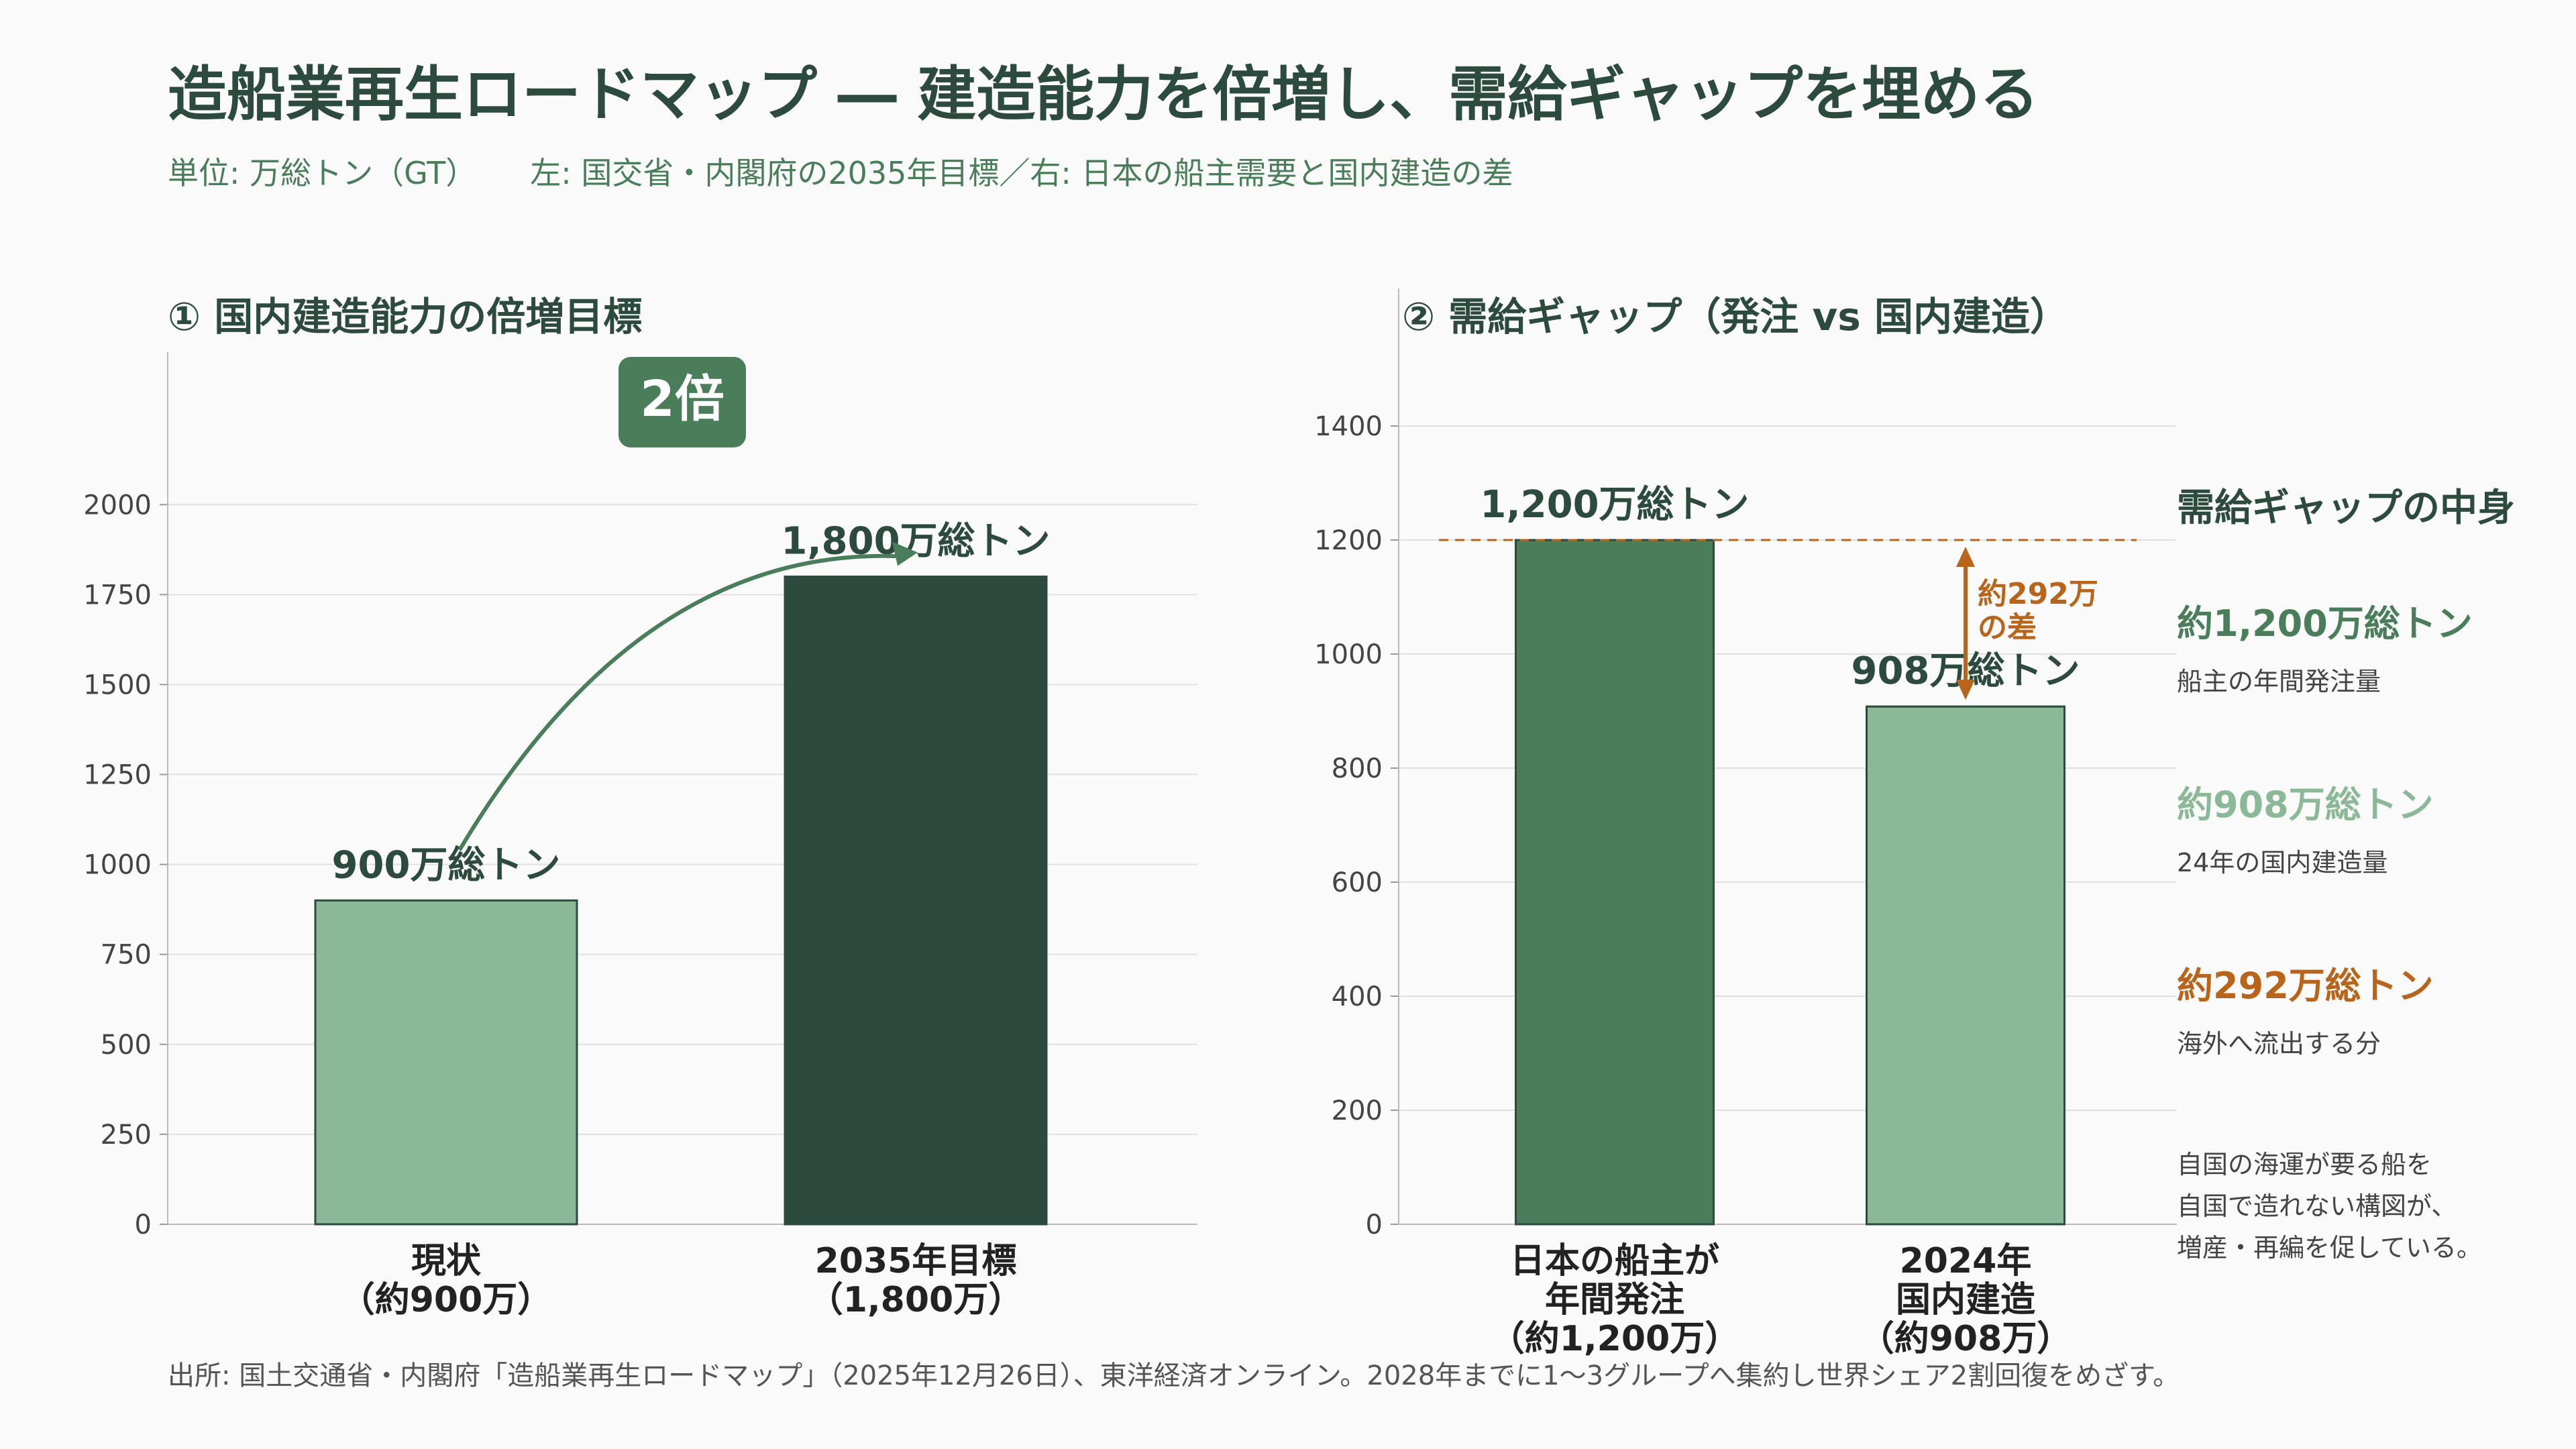  Describe the element at coordinates (446, 1280) in the screenshot. I see `capacity-category-label: 現状（約900万）` at that location.